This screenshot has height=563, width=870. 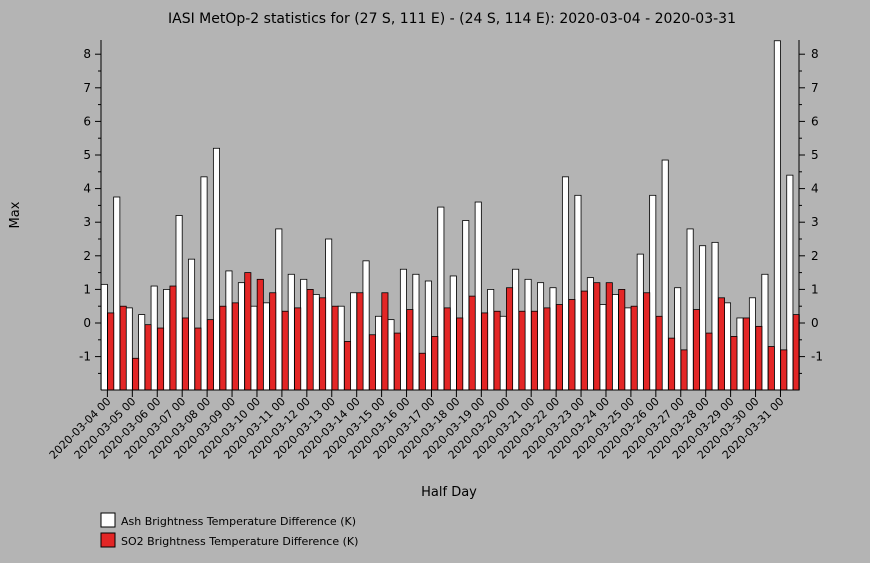 What do you see at coordinates (815, 189) in the screenshot?
I see `y-tick-label-right: 4` at bounding box center [815, 189].